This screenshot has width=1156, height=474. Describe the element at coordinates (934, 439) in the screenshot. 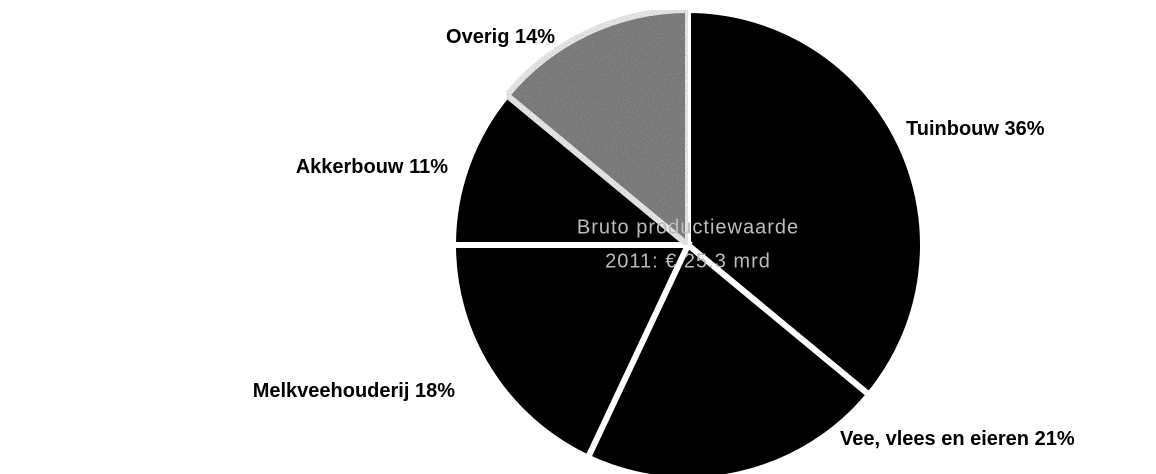

I see `category-name: Vee, vlees en eieren` at that location.